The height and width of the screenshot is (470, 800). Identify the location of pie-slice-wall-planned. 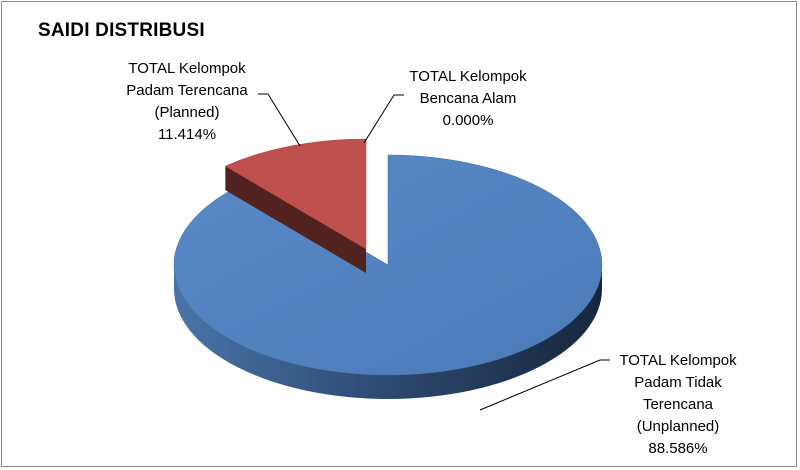
(295, 219).